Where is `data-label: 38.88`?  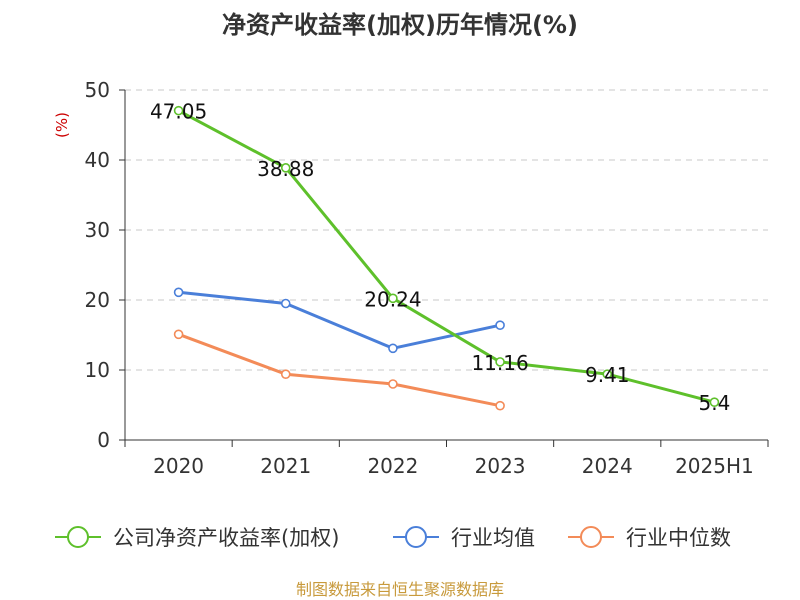
data-label: 38.88 is located at coordinates (285, 169).